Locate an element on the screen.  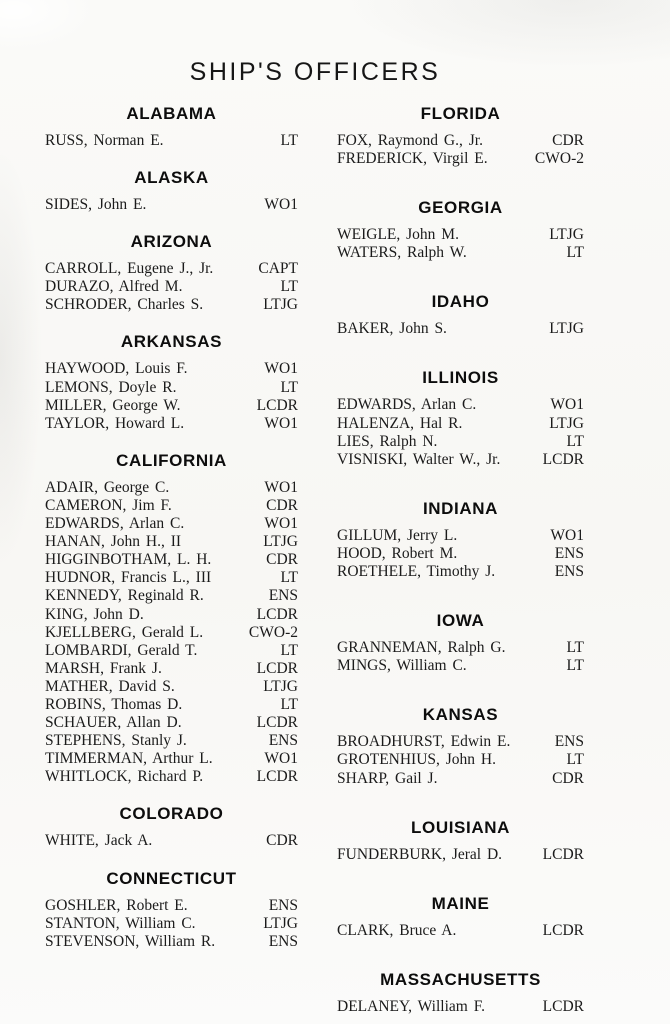
officer-name: KJELLBERG, Gerald L. is located at coordinates (124, 632).